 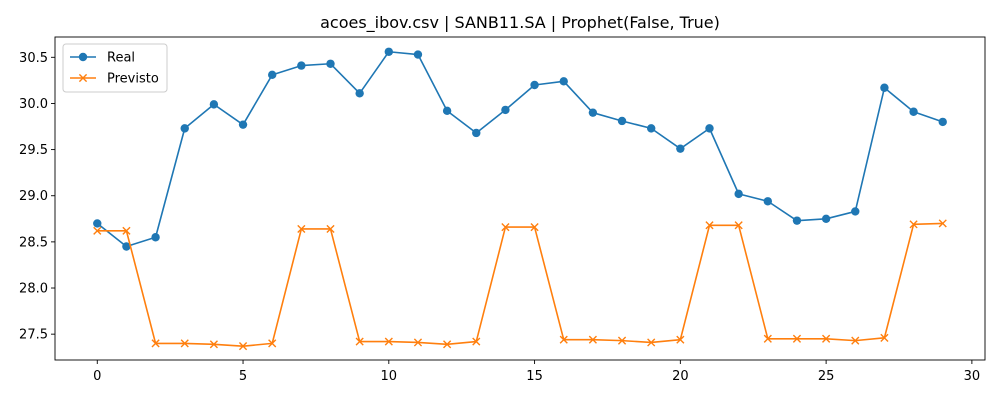 What do you see at coordinates (83, 57) in the screenshot?
I see `legend-marker-real` at bounding box center [83, 57].